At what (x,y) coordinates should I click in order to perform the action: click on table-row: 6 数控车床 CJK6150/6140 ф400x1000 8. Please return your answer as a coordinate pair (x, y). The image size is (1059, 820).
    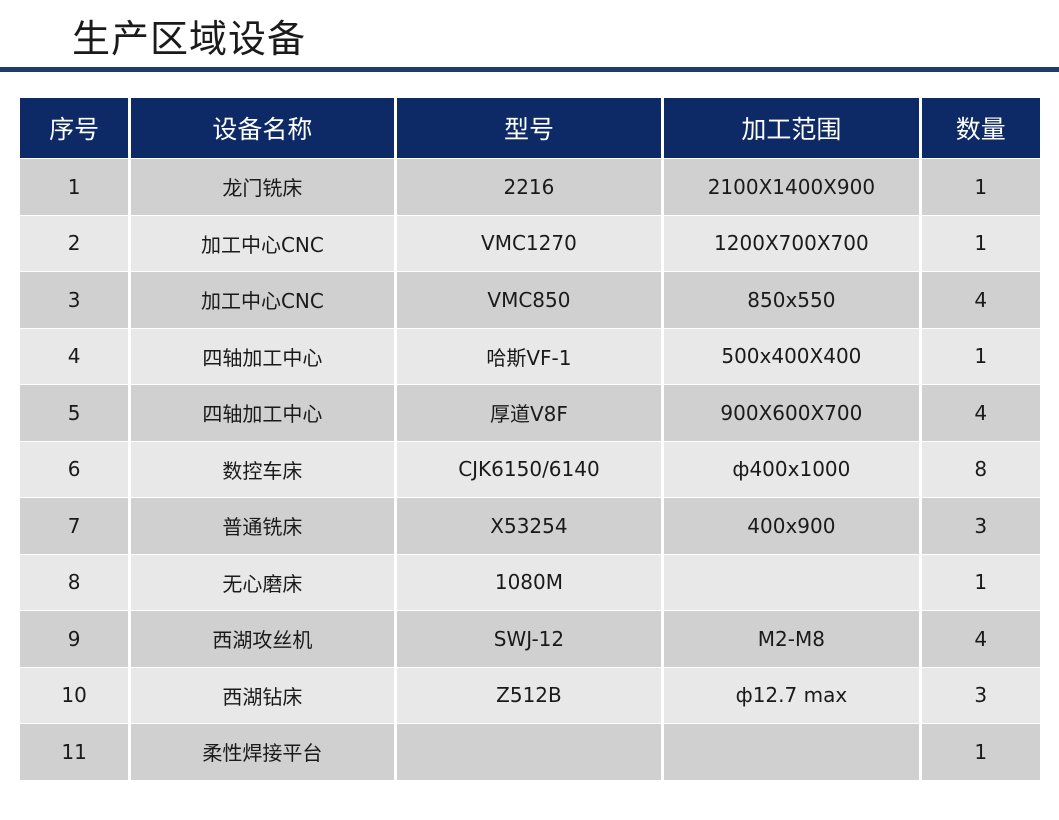
    Looking at the image, I should click on (530, 469).